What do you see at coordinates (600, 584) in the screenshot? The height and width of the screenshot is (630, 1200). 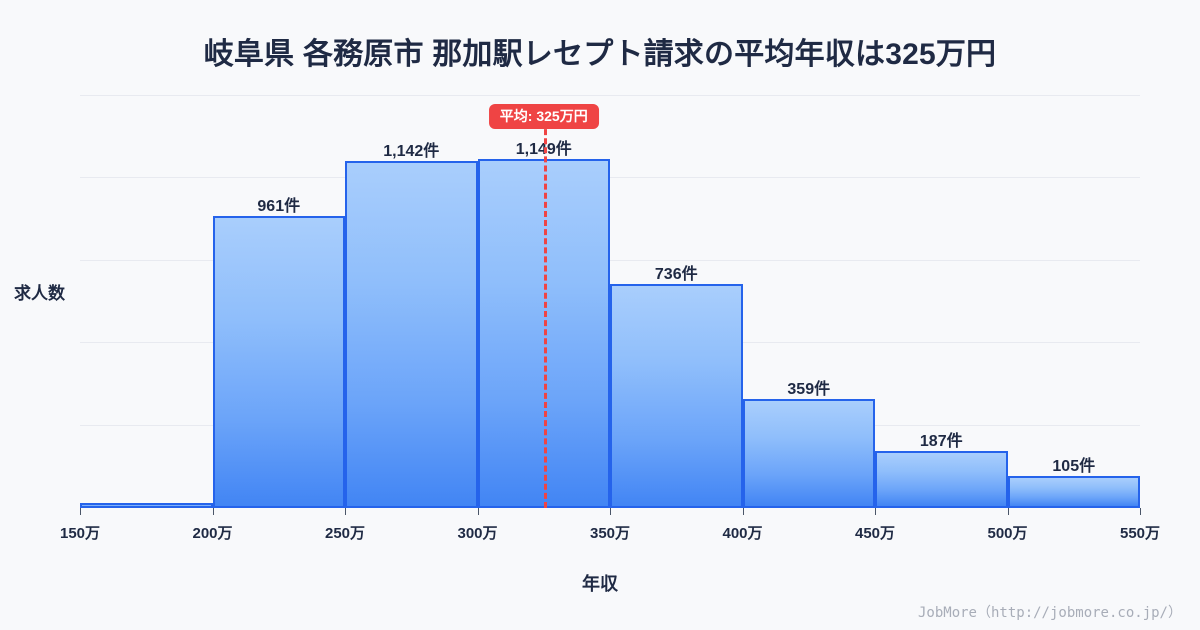 I see `x-axis-title: 年収` at bounding box center [600, 584].